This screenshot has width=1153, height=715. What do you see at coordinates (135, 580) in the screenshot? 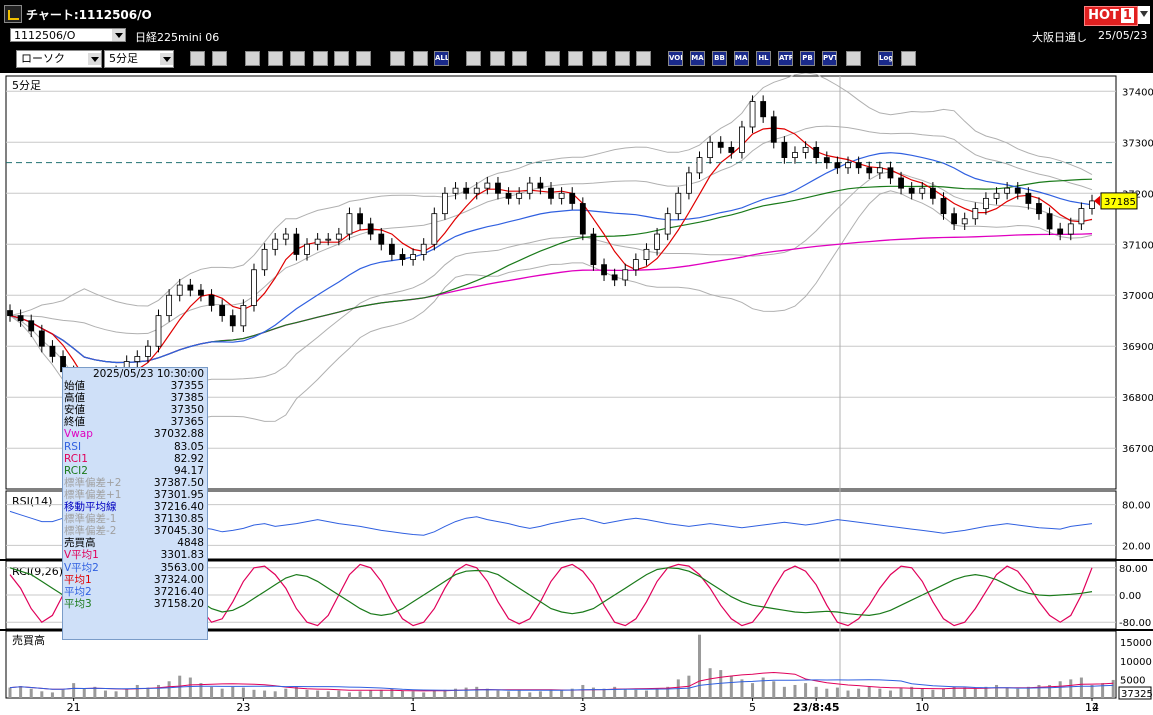
I see `tooltip-row: 平均1 37324.00` at bounding box center [135, 580].